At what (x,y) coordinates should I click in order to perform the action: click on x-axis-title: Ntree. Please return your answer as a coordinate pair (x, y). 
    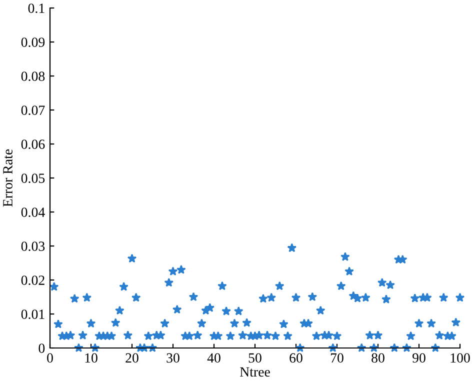
    Looking at the image, I should click on (255, 372).